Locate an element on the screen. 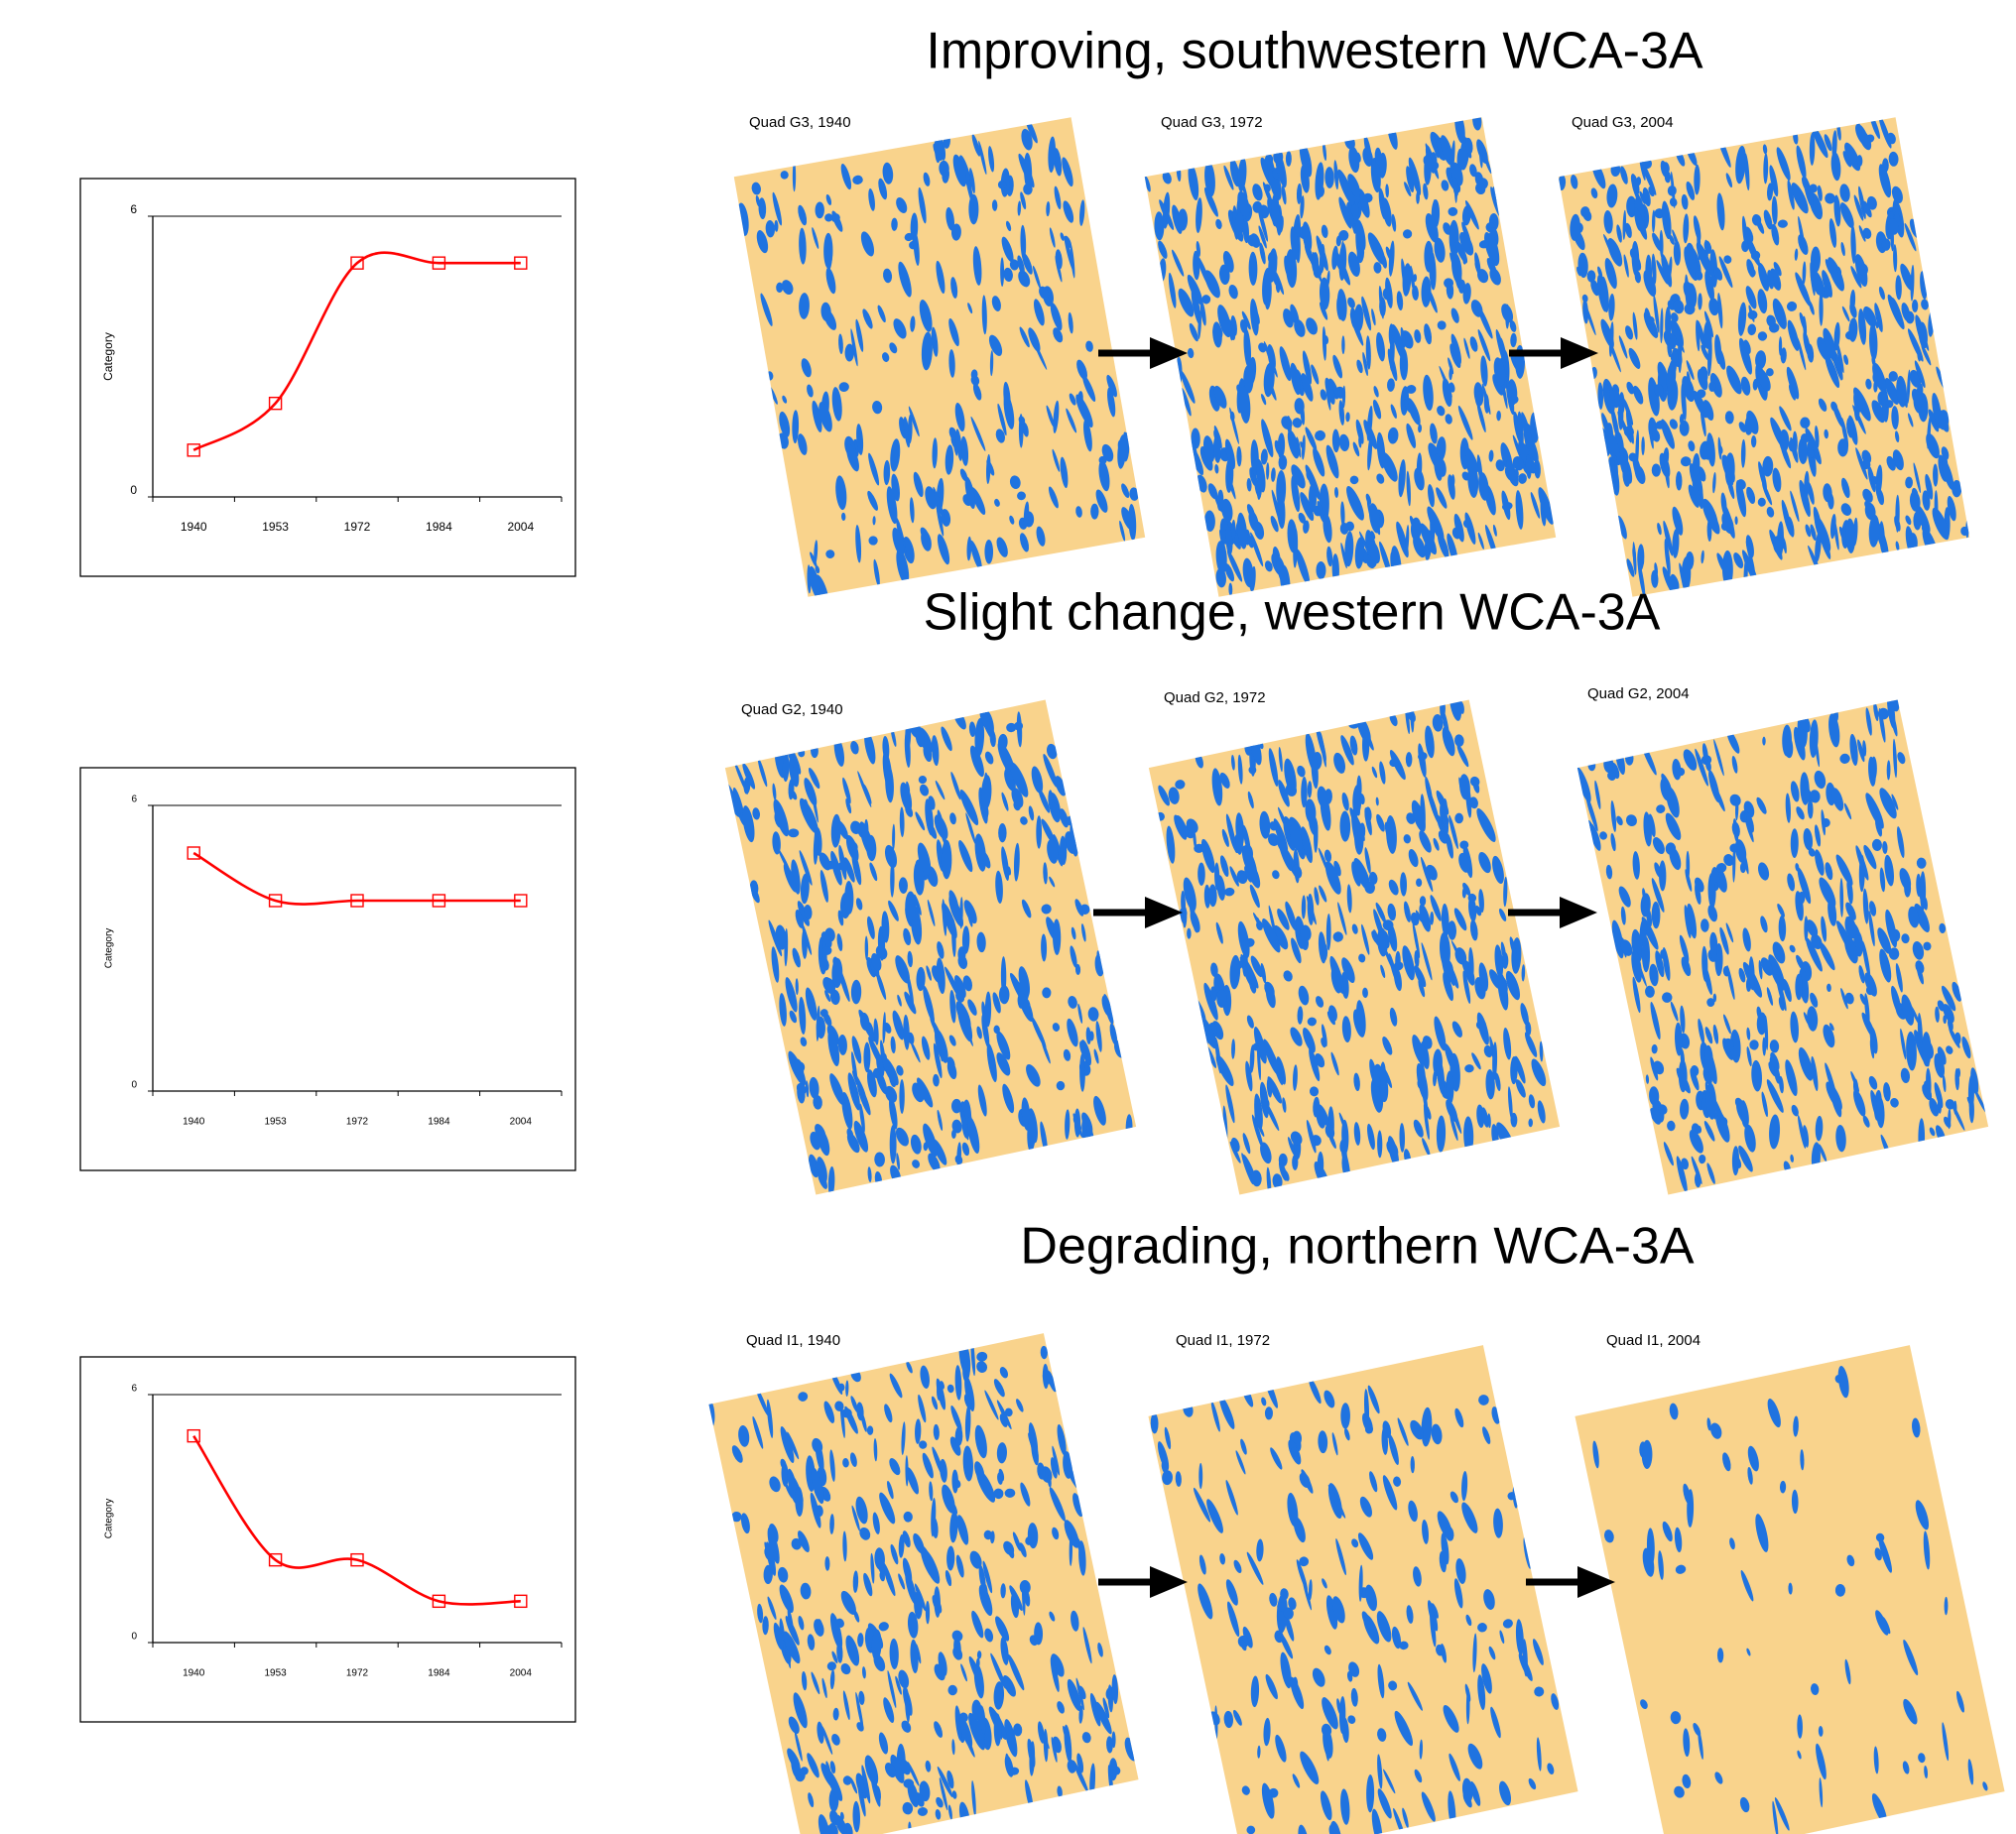 This screenshot has width=2016, height=1834. map-label: Quad G2, 1940 is located at coordinates (792, 709).